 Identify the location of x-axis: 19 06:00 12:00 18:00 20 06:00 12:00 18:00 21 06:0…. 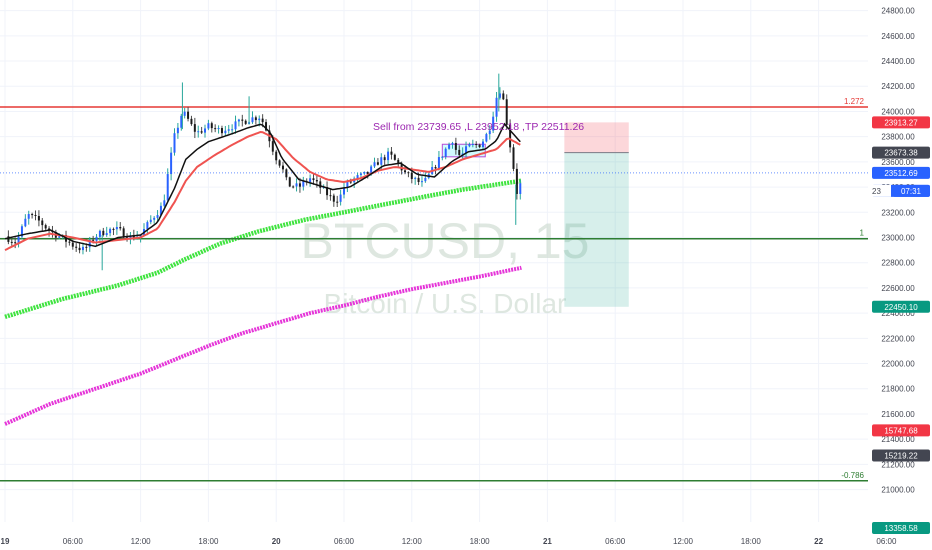
(466, 536).